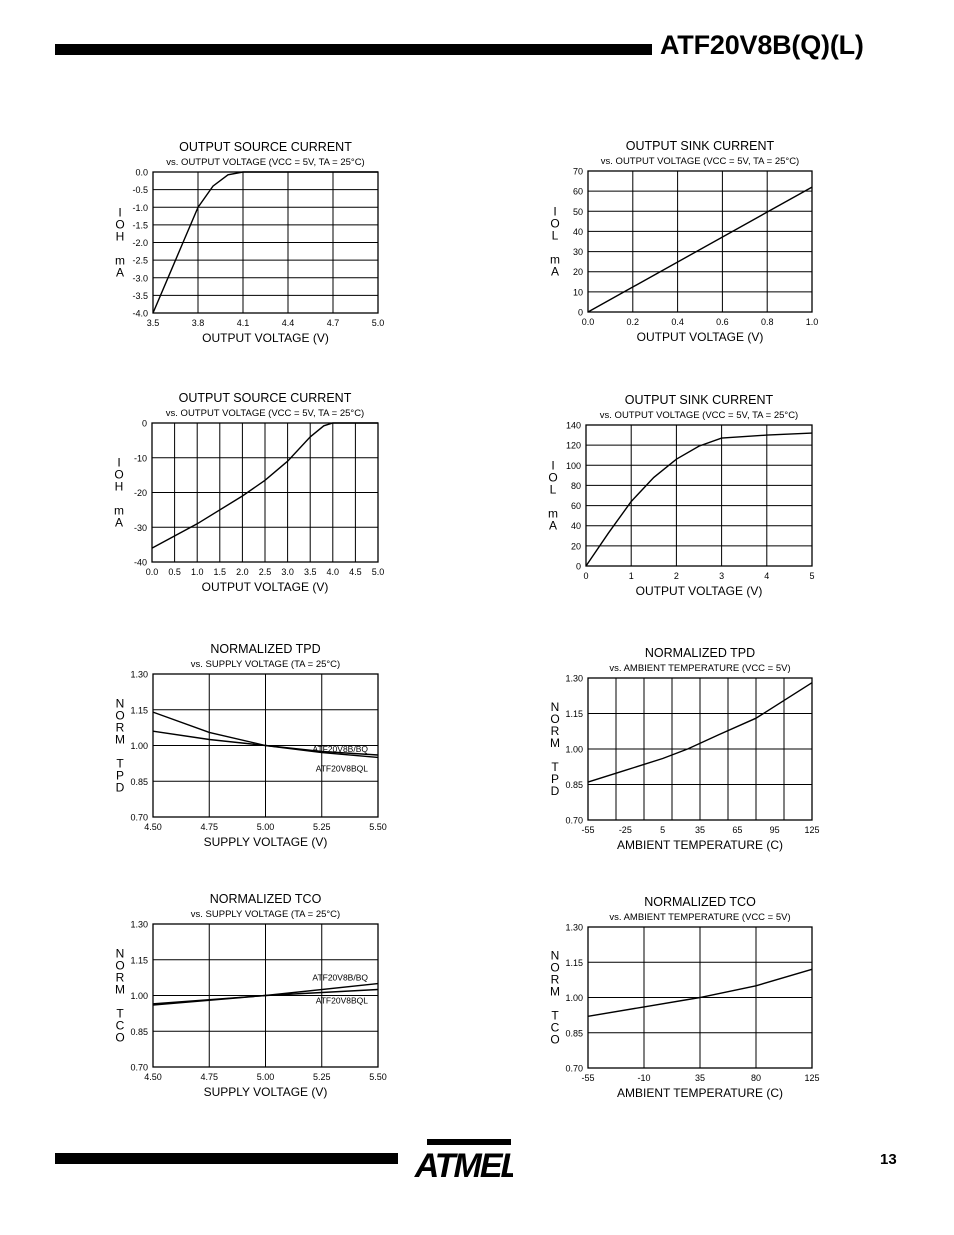 Image resolution: width=954 pixels, height=1235 pixels. What do you see at coordinates (288, 323) in the screenshot?
I see `x-tick-label: 4.4` at bounding box center [288, 323].